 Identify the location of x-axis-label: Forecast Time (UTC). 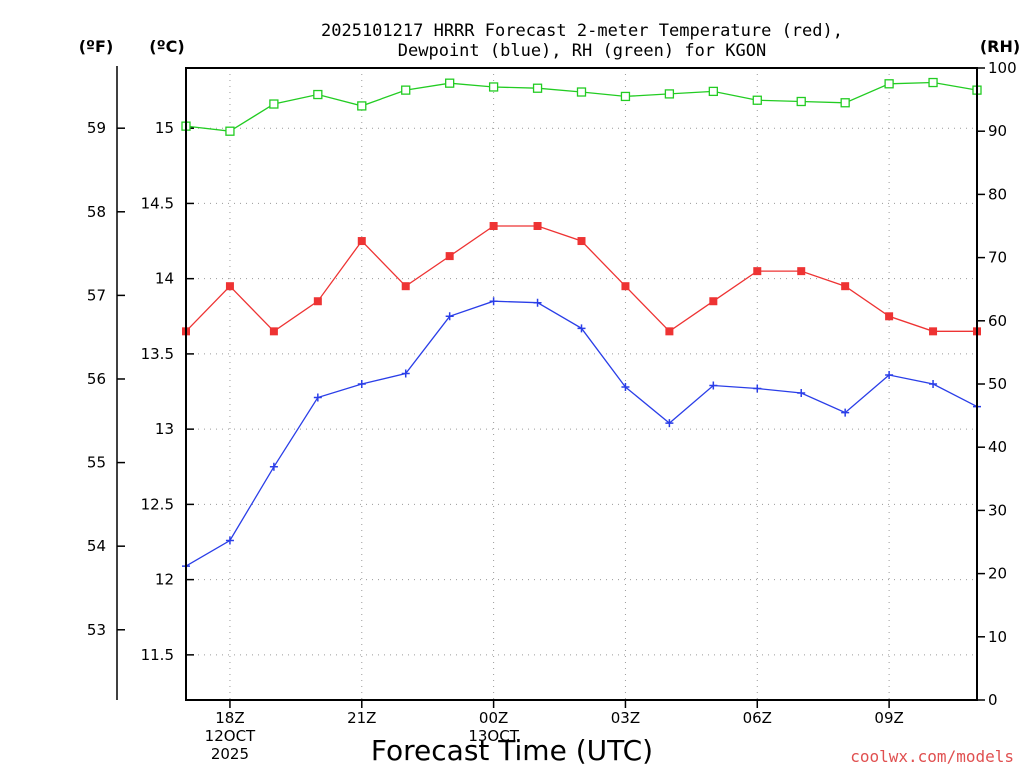
(512, 750).